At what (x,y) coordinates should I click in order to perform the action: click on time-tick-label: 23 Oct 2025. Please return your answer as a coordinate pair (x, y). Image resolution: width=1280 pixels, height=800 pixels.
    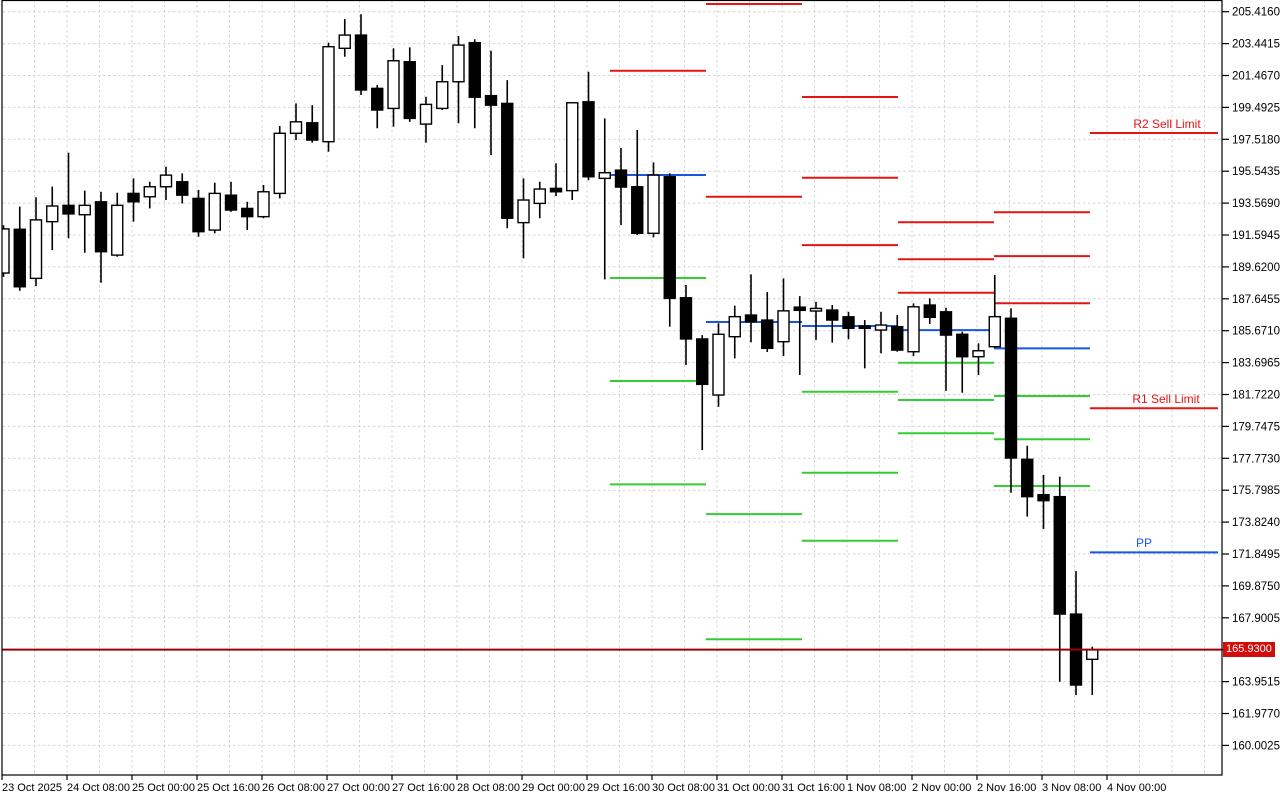
    Looking at the image, I should click on (32, 788).